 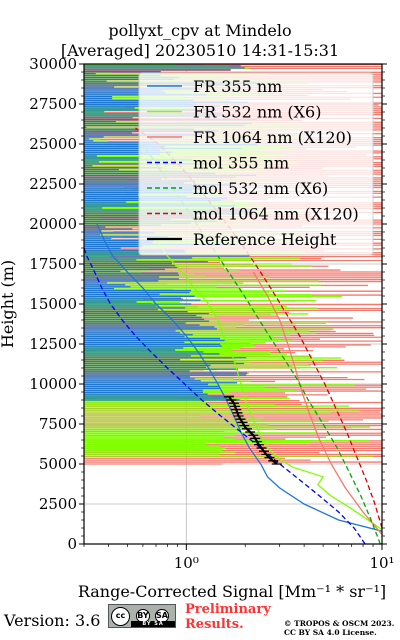 I want to click on legend-label: mol 532 nm (X6), so click(x=260, y=188).